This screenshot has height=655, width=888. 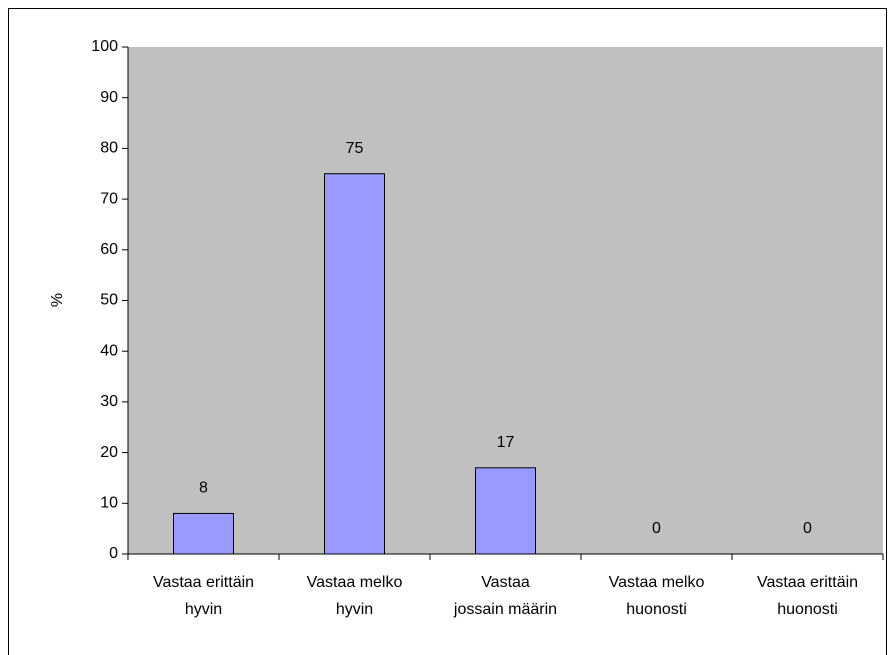 I want to click on data-label: 17, so click(x=506, y=442).